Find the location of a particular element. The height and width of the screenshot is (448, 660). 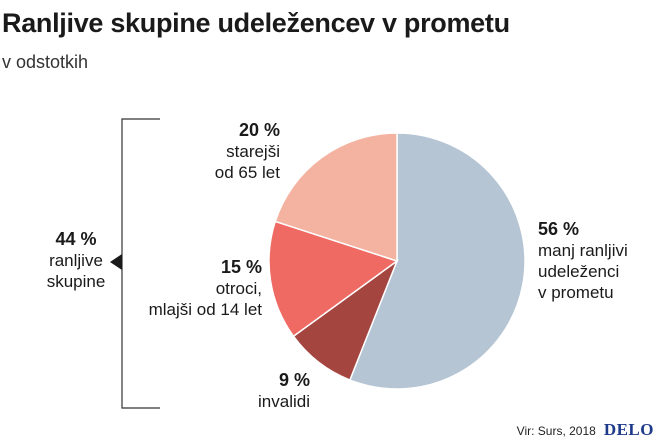

bracket-arrow-icon is located at coordinates (116, 262).